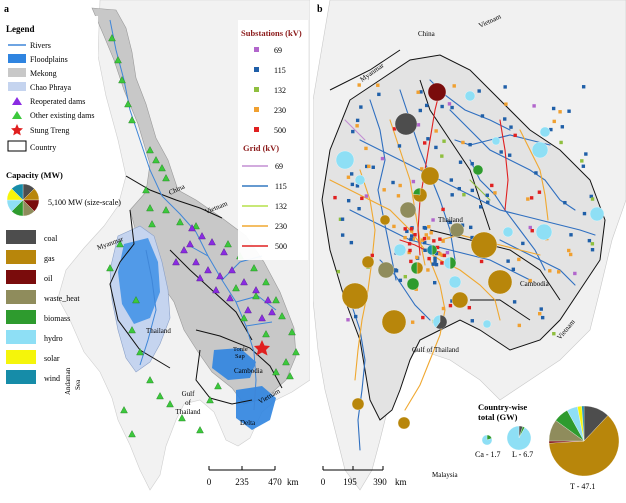 This screenshot has width=626, height=503. I want to click on capacity-scale-label: 5,100 MW (size-scale), so click(84, 202).